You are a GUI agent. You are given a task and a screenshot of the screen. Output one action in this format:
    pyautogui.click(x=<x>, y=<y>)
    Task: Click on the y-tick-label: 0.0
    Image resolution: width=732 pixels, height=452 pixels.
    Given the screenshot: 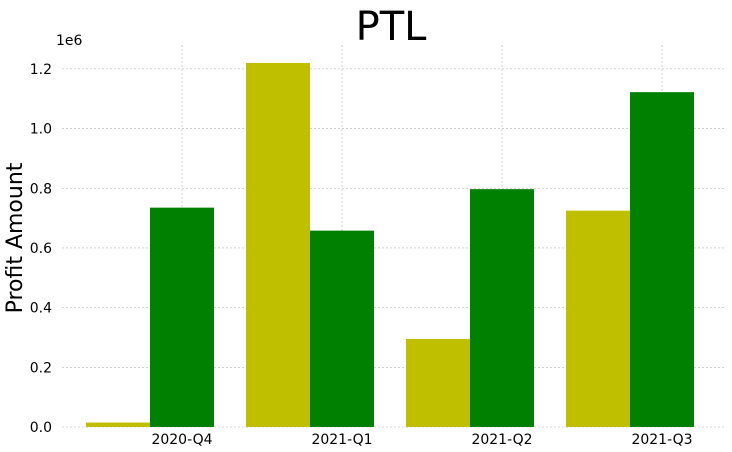 What is the action you would take?
    pyautogui.click(x=41, y=428)
    